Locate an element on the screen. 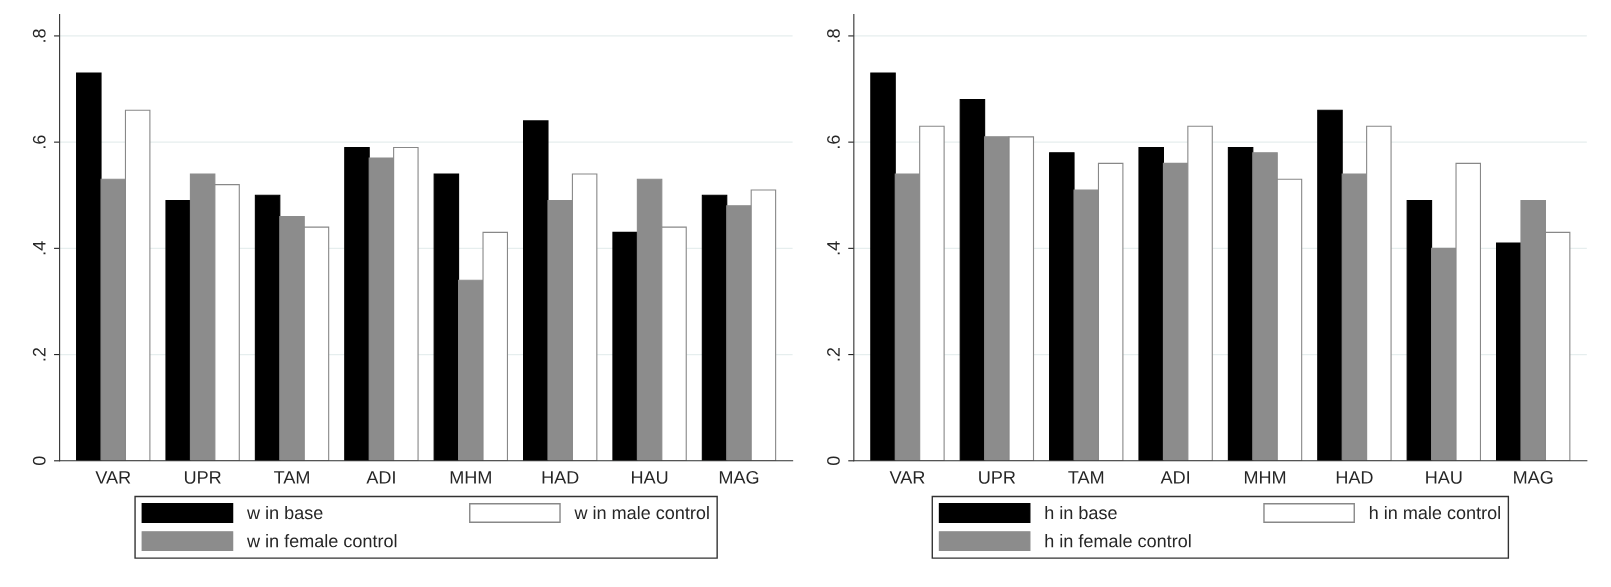 The width and height of the screenshot is (1611, 587). legend-label: w in female control is located at coordinates (321, 541).